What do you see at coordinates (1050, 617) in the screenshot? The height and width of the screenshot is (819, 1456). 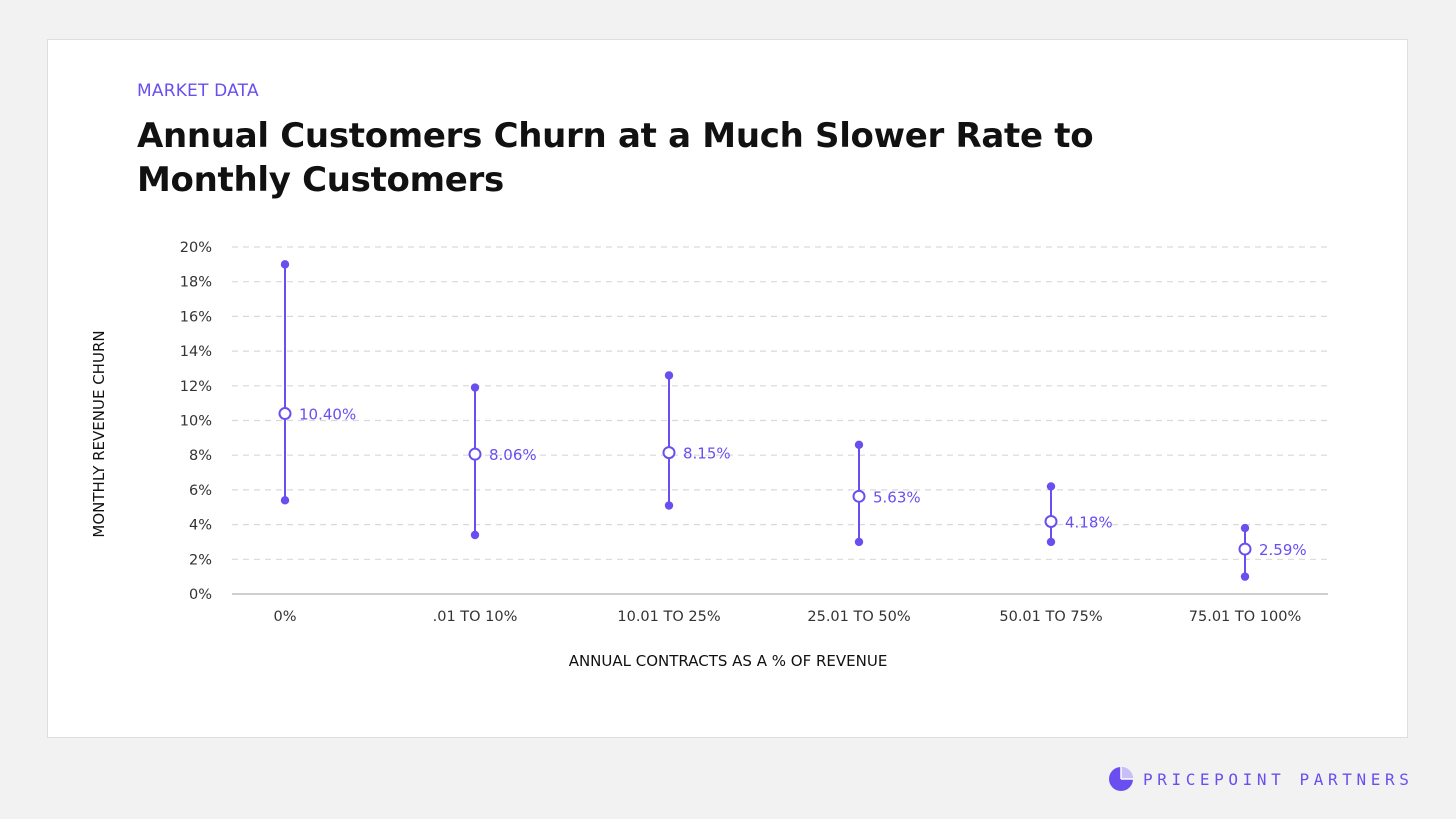 I see `x-tick-label: 50.01 TO 75%` at bounding box center [1050, 617].